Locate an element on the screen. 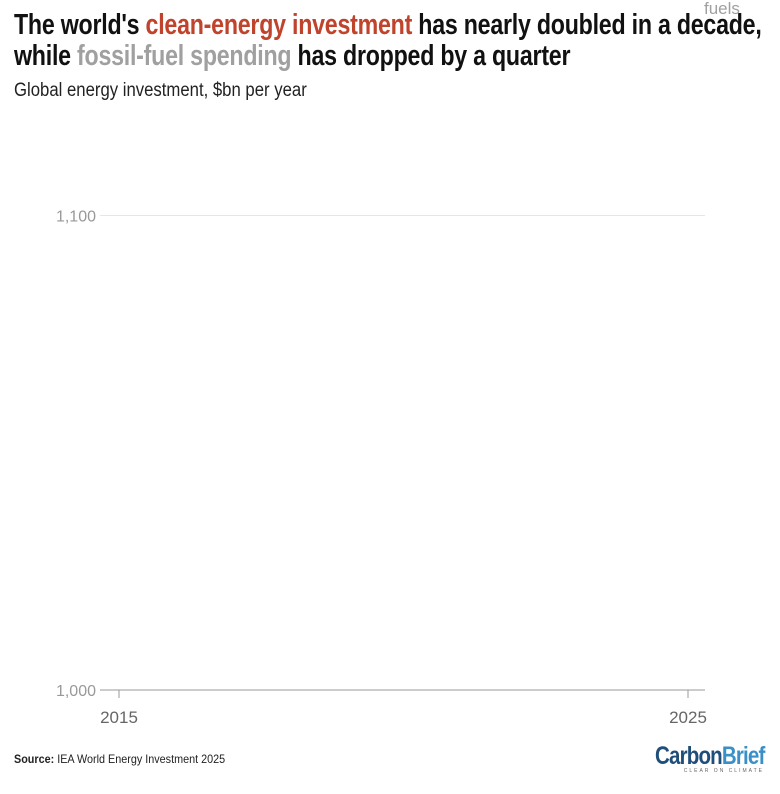 The width and height of the screenshot is (780, 794). series-label: fuels is located at coordinates (722, 9).